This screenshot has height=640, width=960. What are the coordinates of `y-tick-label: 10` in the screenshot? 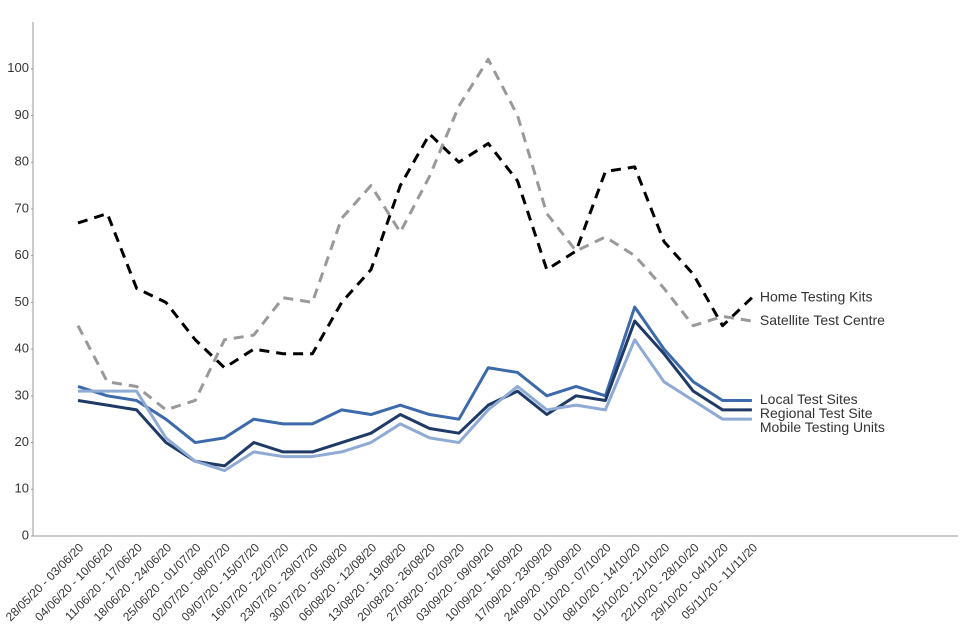 It's located at (22, 488).